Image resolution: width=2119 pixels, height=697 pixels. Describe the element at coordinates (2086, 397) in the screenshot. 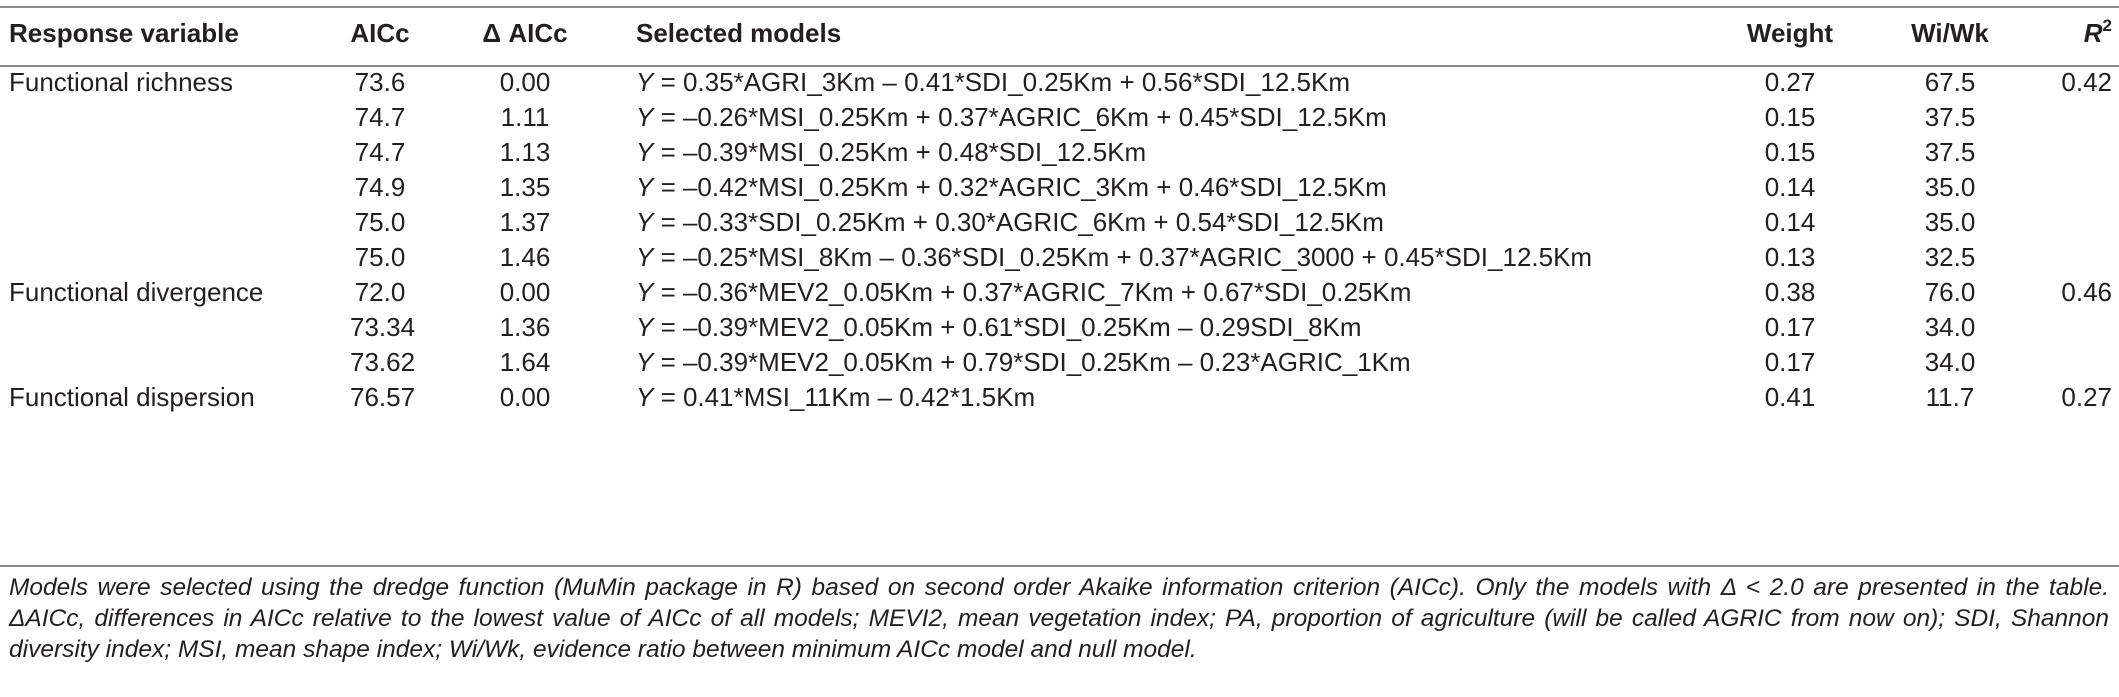

I see `cell-r-squared: 0.27` at that location.